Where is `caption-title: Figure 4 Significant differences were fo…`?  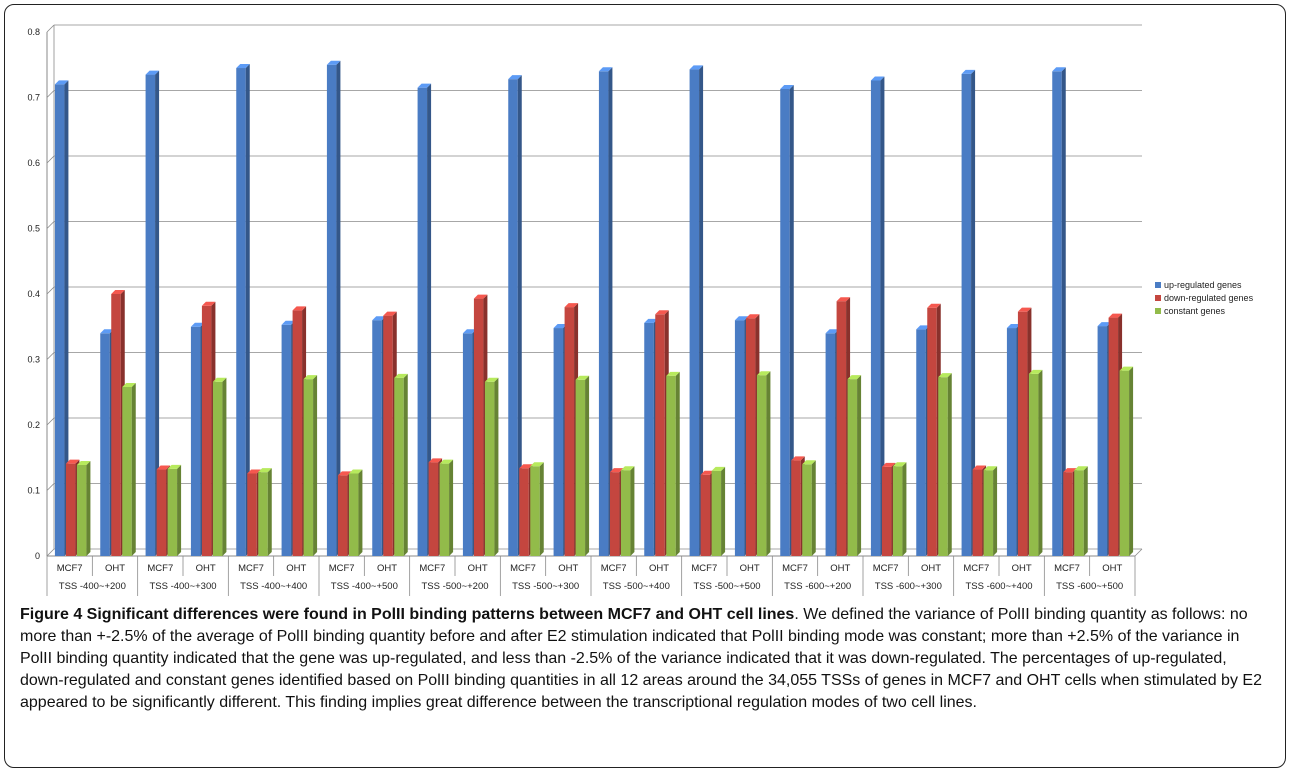 caption-title: Figure 4 Significant differences were fo… is located at coordinates (407, 614).